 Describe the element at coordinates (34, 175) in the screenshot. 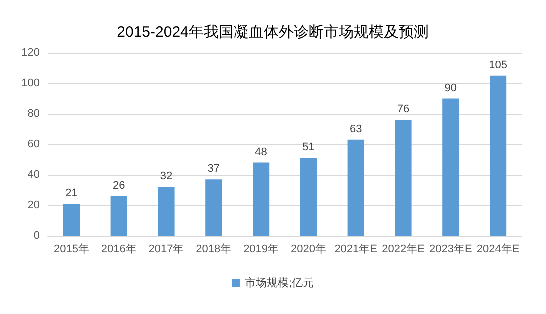

I see `y-tick-label: 40` at that location.